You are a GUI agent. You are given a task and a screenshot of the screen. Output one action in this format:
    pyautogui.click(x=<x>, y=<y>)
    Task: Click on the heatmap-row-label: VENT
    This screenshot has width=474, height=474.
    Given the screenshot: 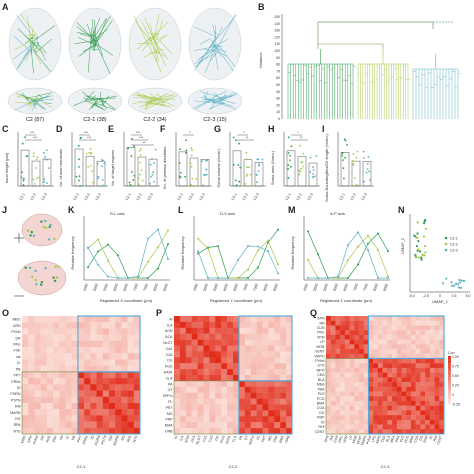 What is the action you would take?
    pyautogui.click(x=320, y=352)
    